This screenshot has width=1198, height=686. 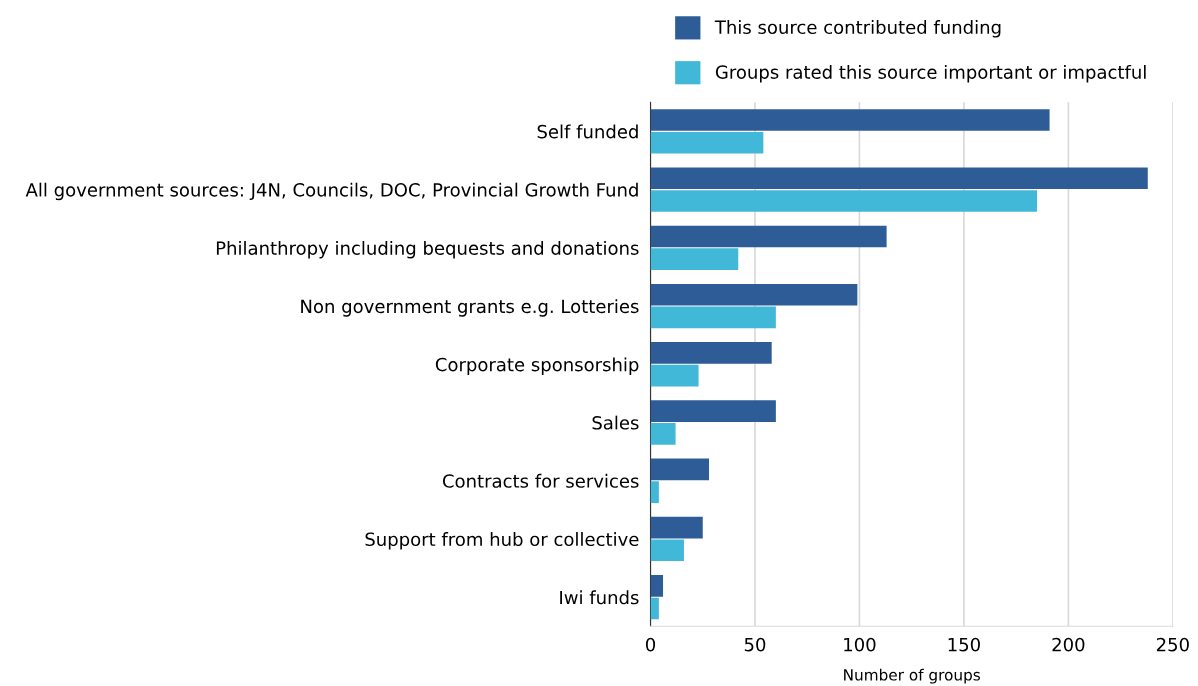 I want to click on y-tick-label: Corporate sponsorship, so click(x=537, y=366).